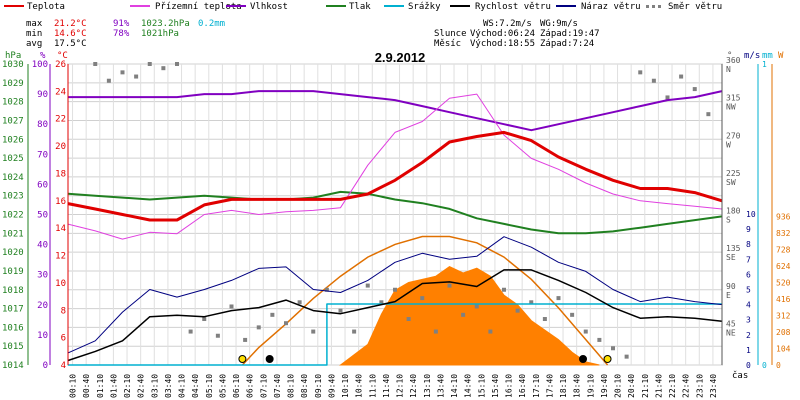  Describe the element at coordinates (783, 233) in the screenshot. I see `tick-solar: 832` at that location.